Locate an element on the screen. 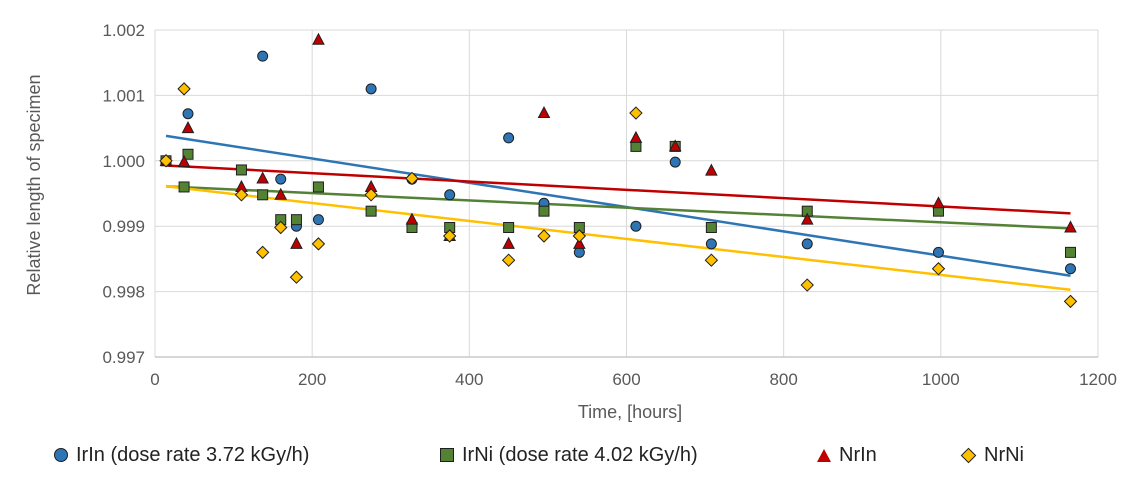  circle-marker-icon is located at coordinates (61, 455).